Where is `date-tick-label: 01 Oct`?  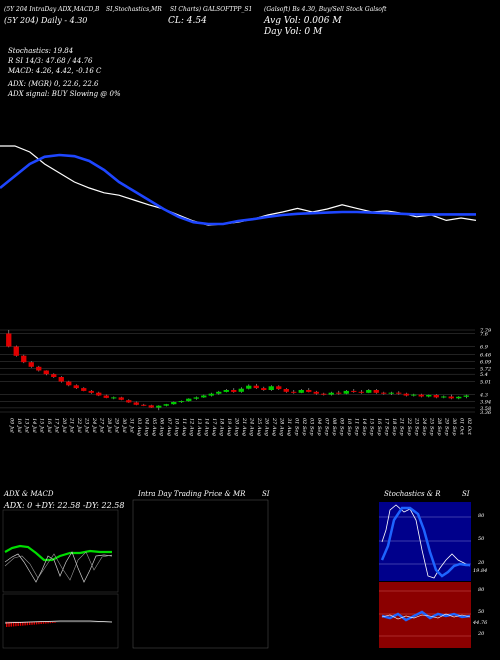
date-tick-label: 01 Oct is located at coordinates (461, 427).